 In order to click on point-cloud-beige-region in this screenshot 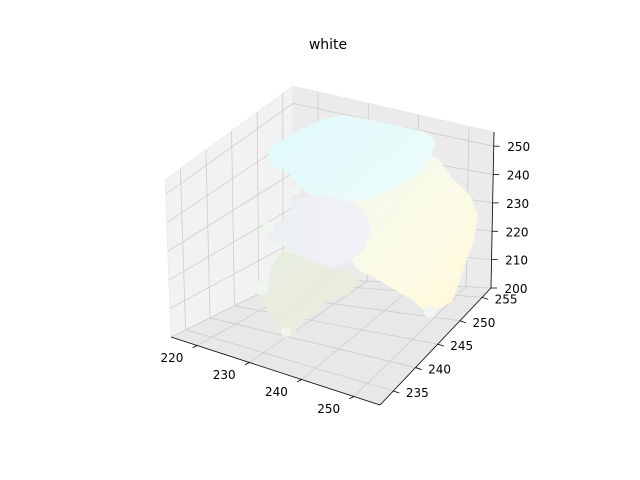, I will do `click(308, 293)`.